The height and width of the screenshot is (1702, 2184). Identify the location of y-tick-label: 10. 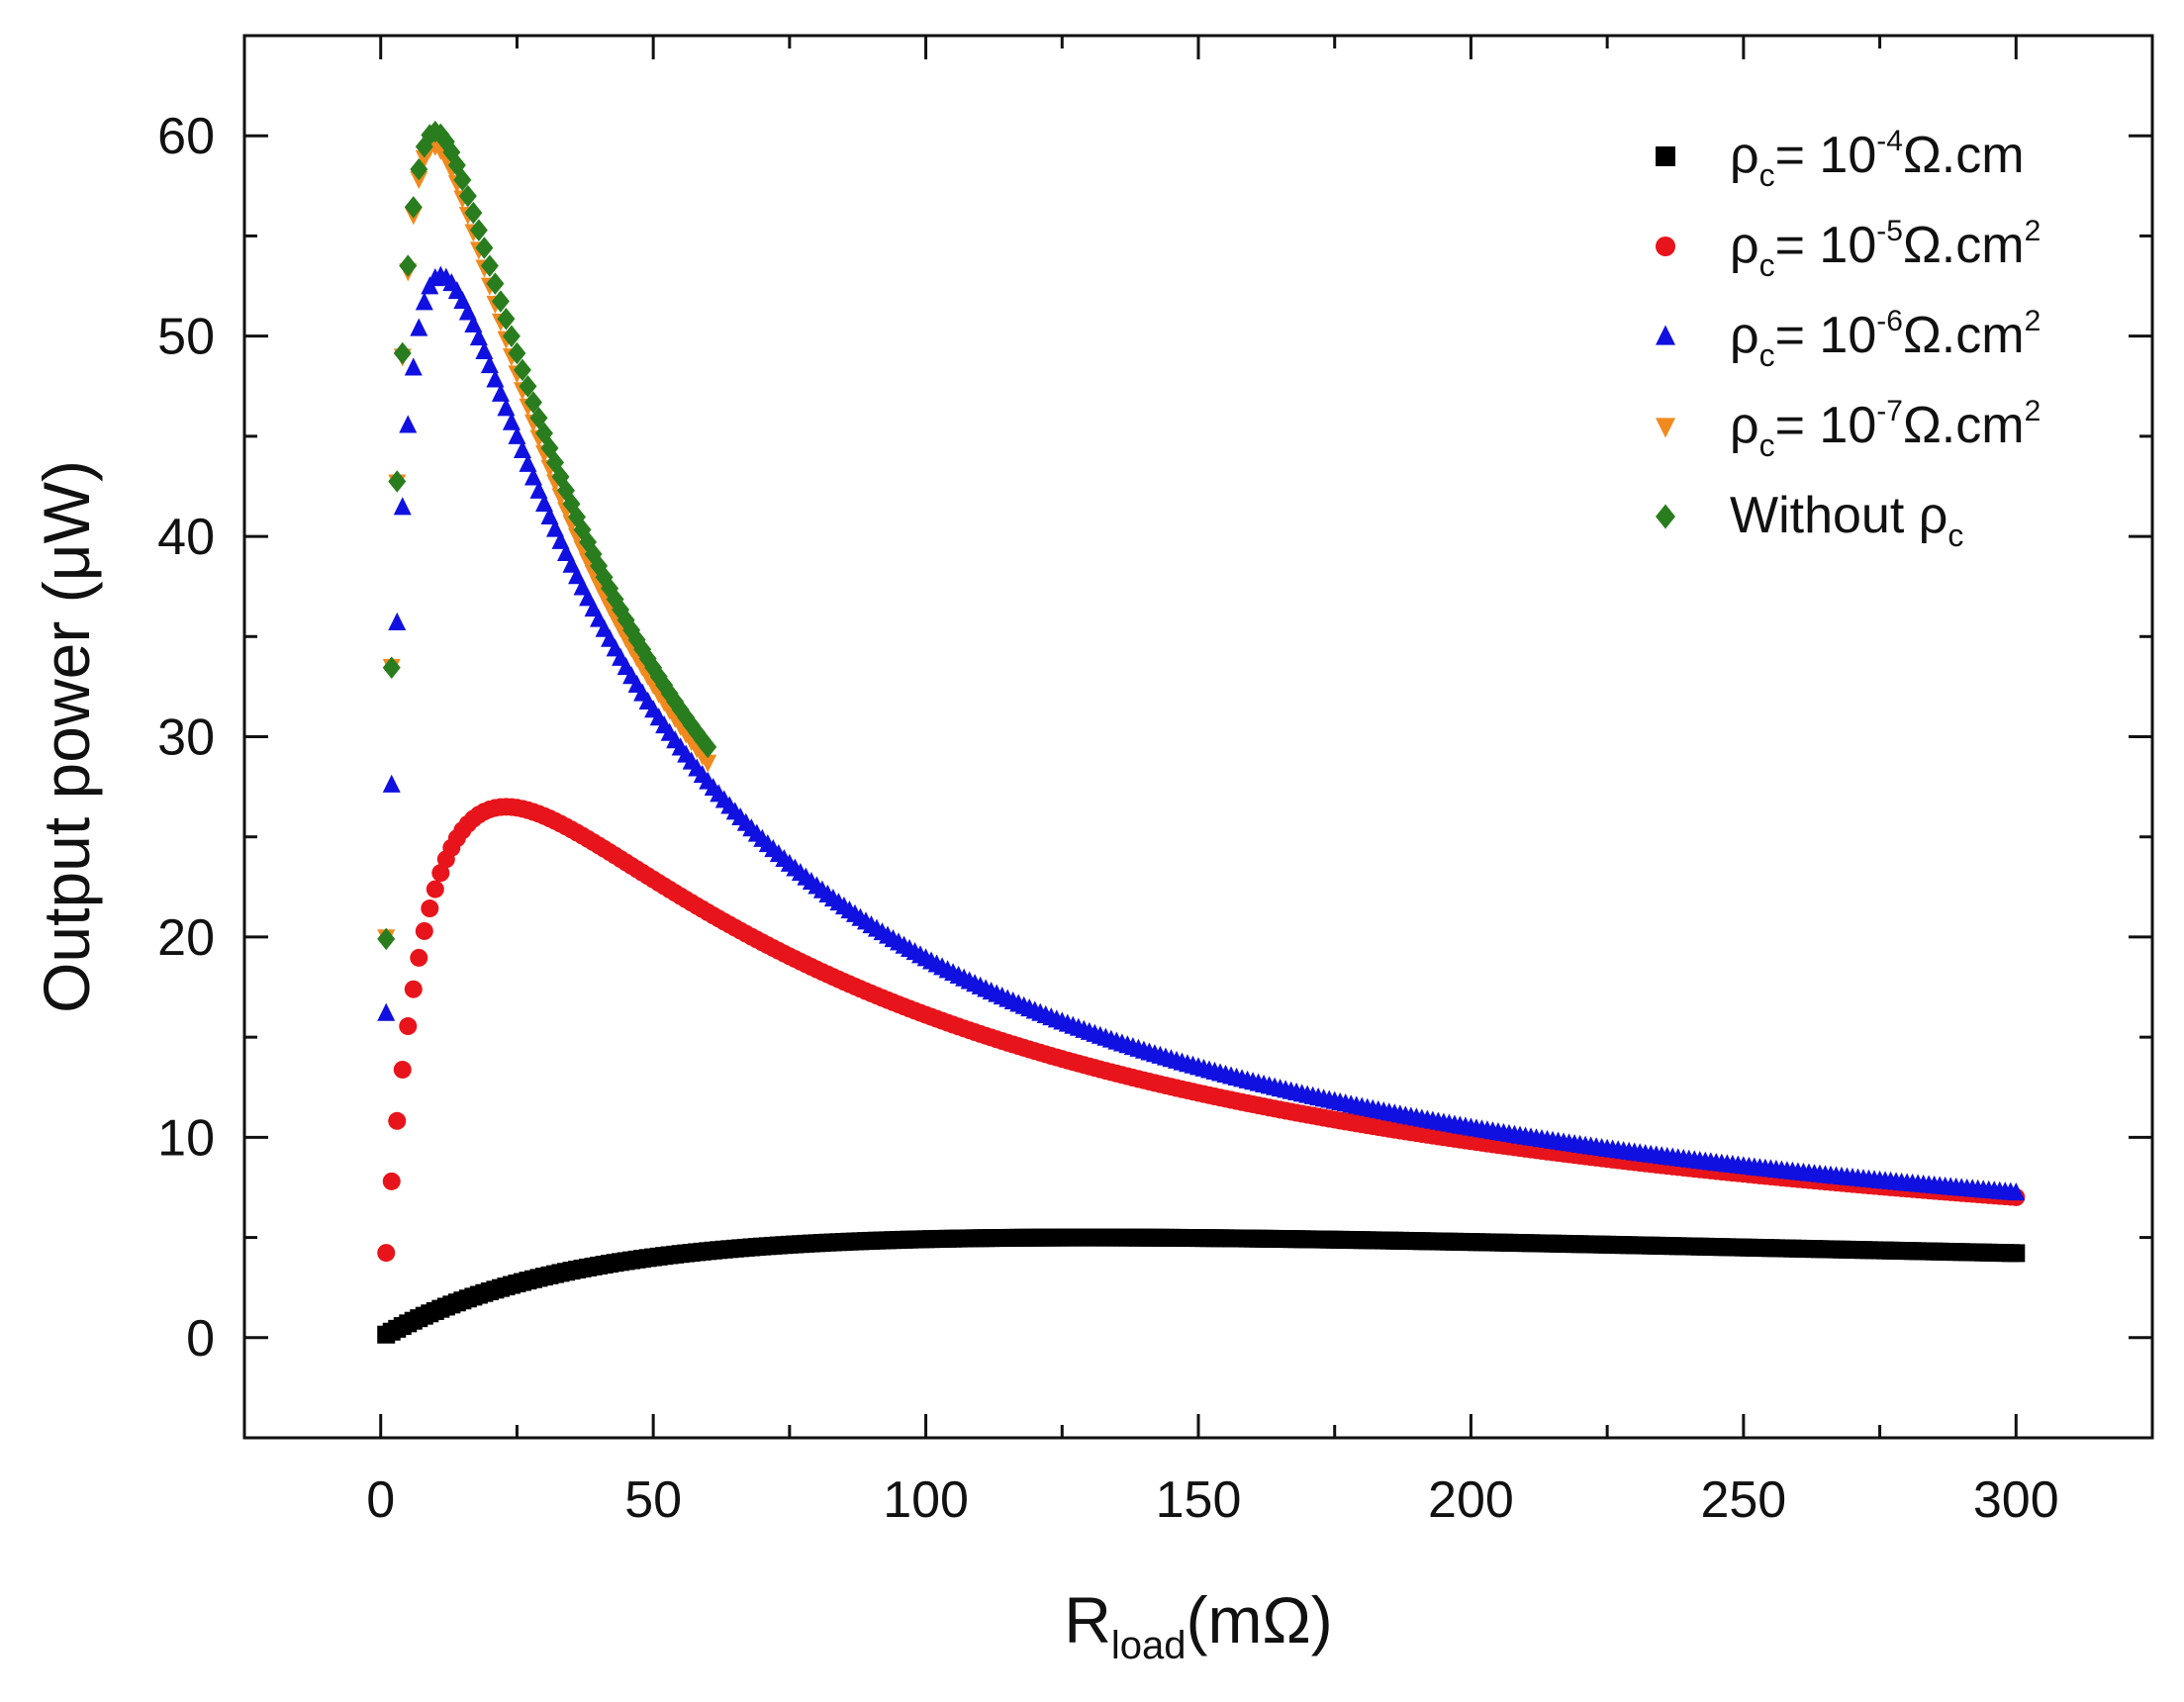
(186, 1138).